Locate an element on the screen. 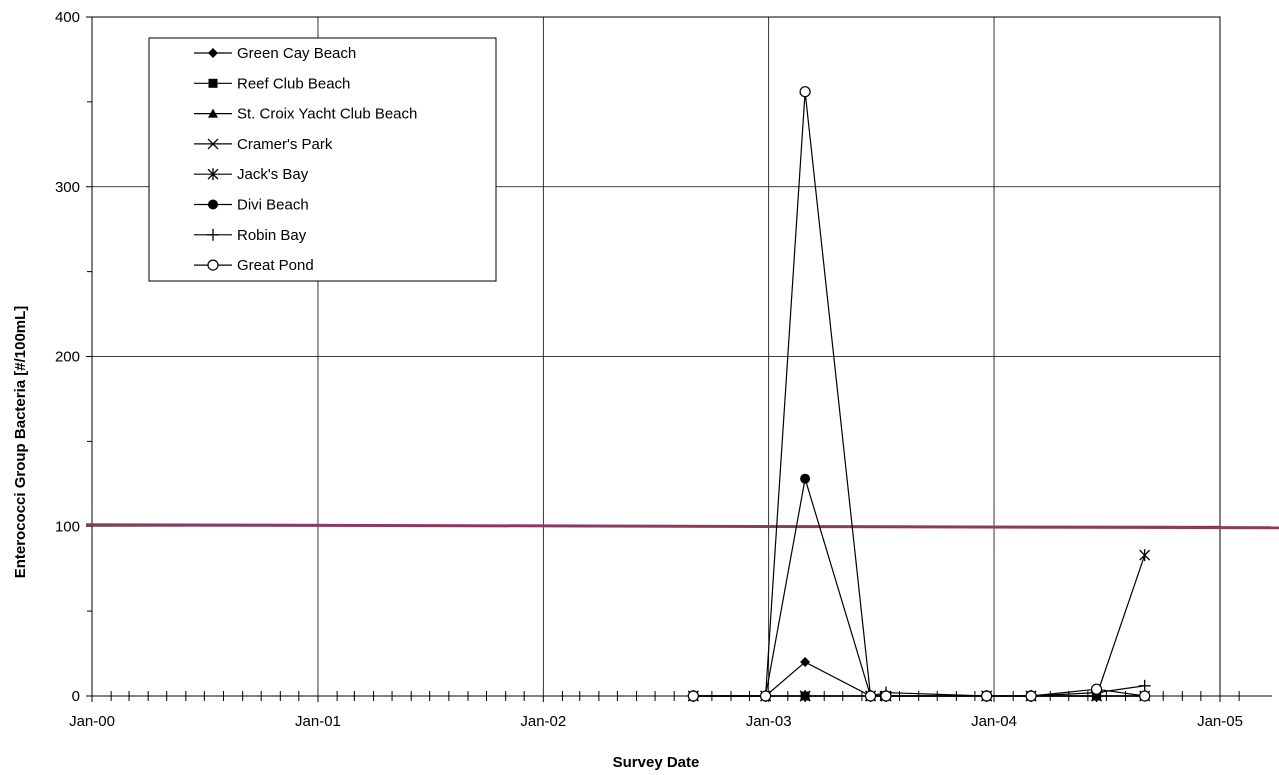 The width and height of the screenshot is (1279, 775). legend-entry: Reef Club Beach is located at coordinates (272, 83).